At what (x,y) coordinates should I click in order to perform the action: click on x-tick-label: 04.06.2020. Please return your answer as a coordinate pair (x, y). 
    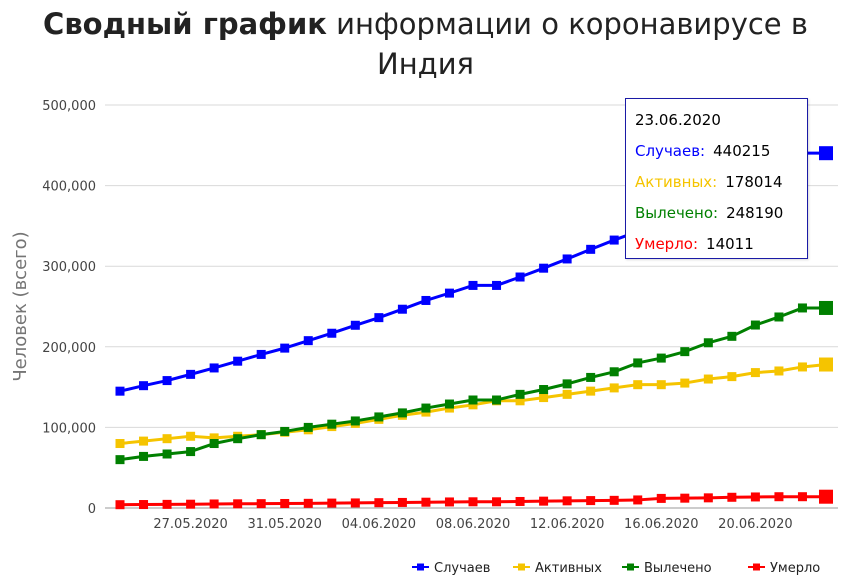
    Looking at the image, I should click on (379, 524).